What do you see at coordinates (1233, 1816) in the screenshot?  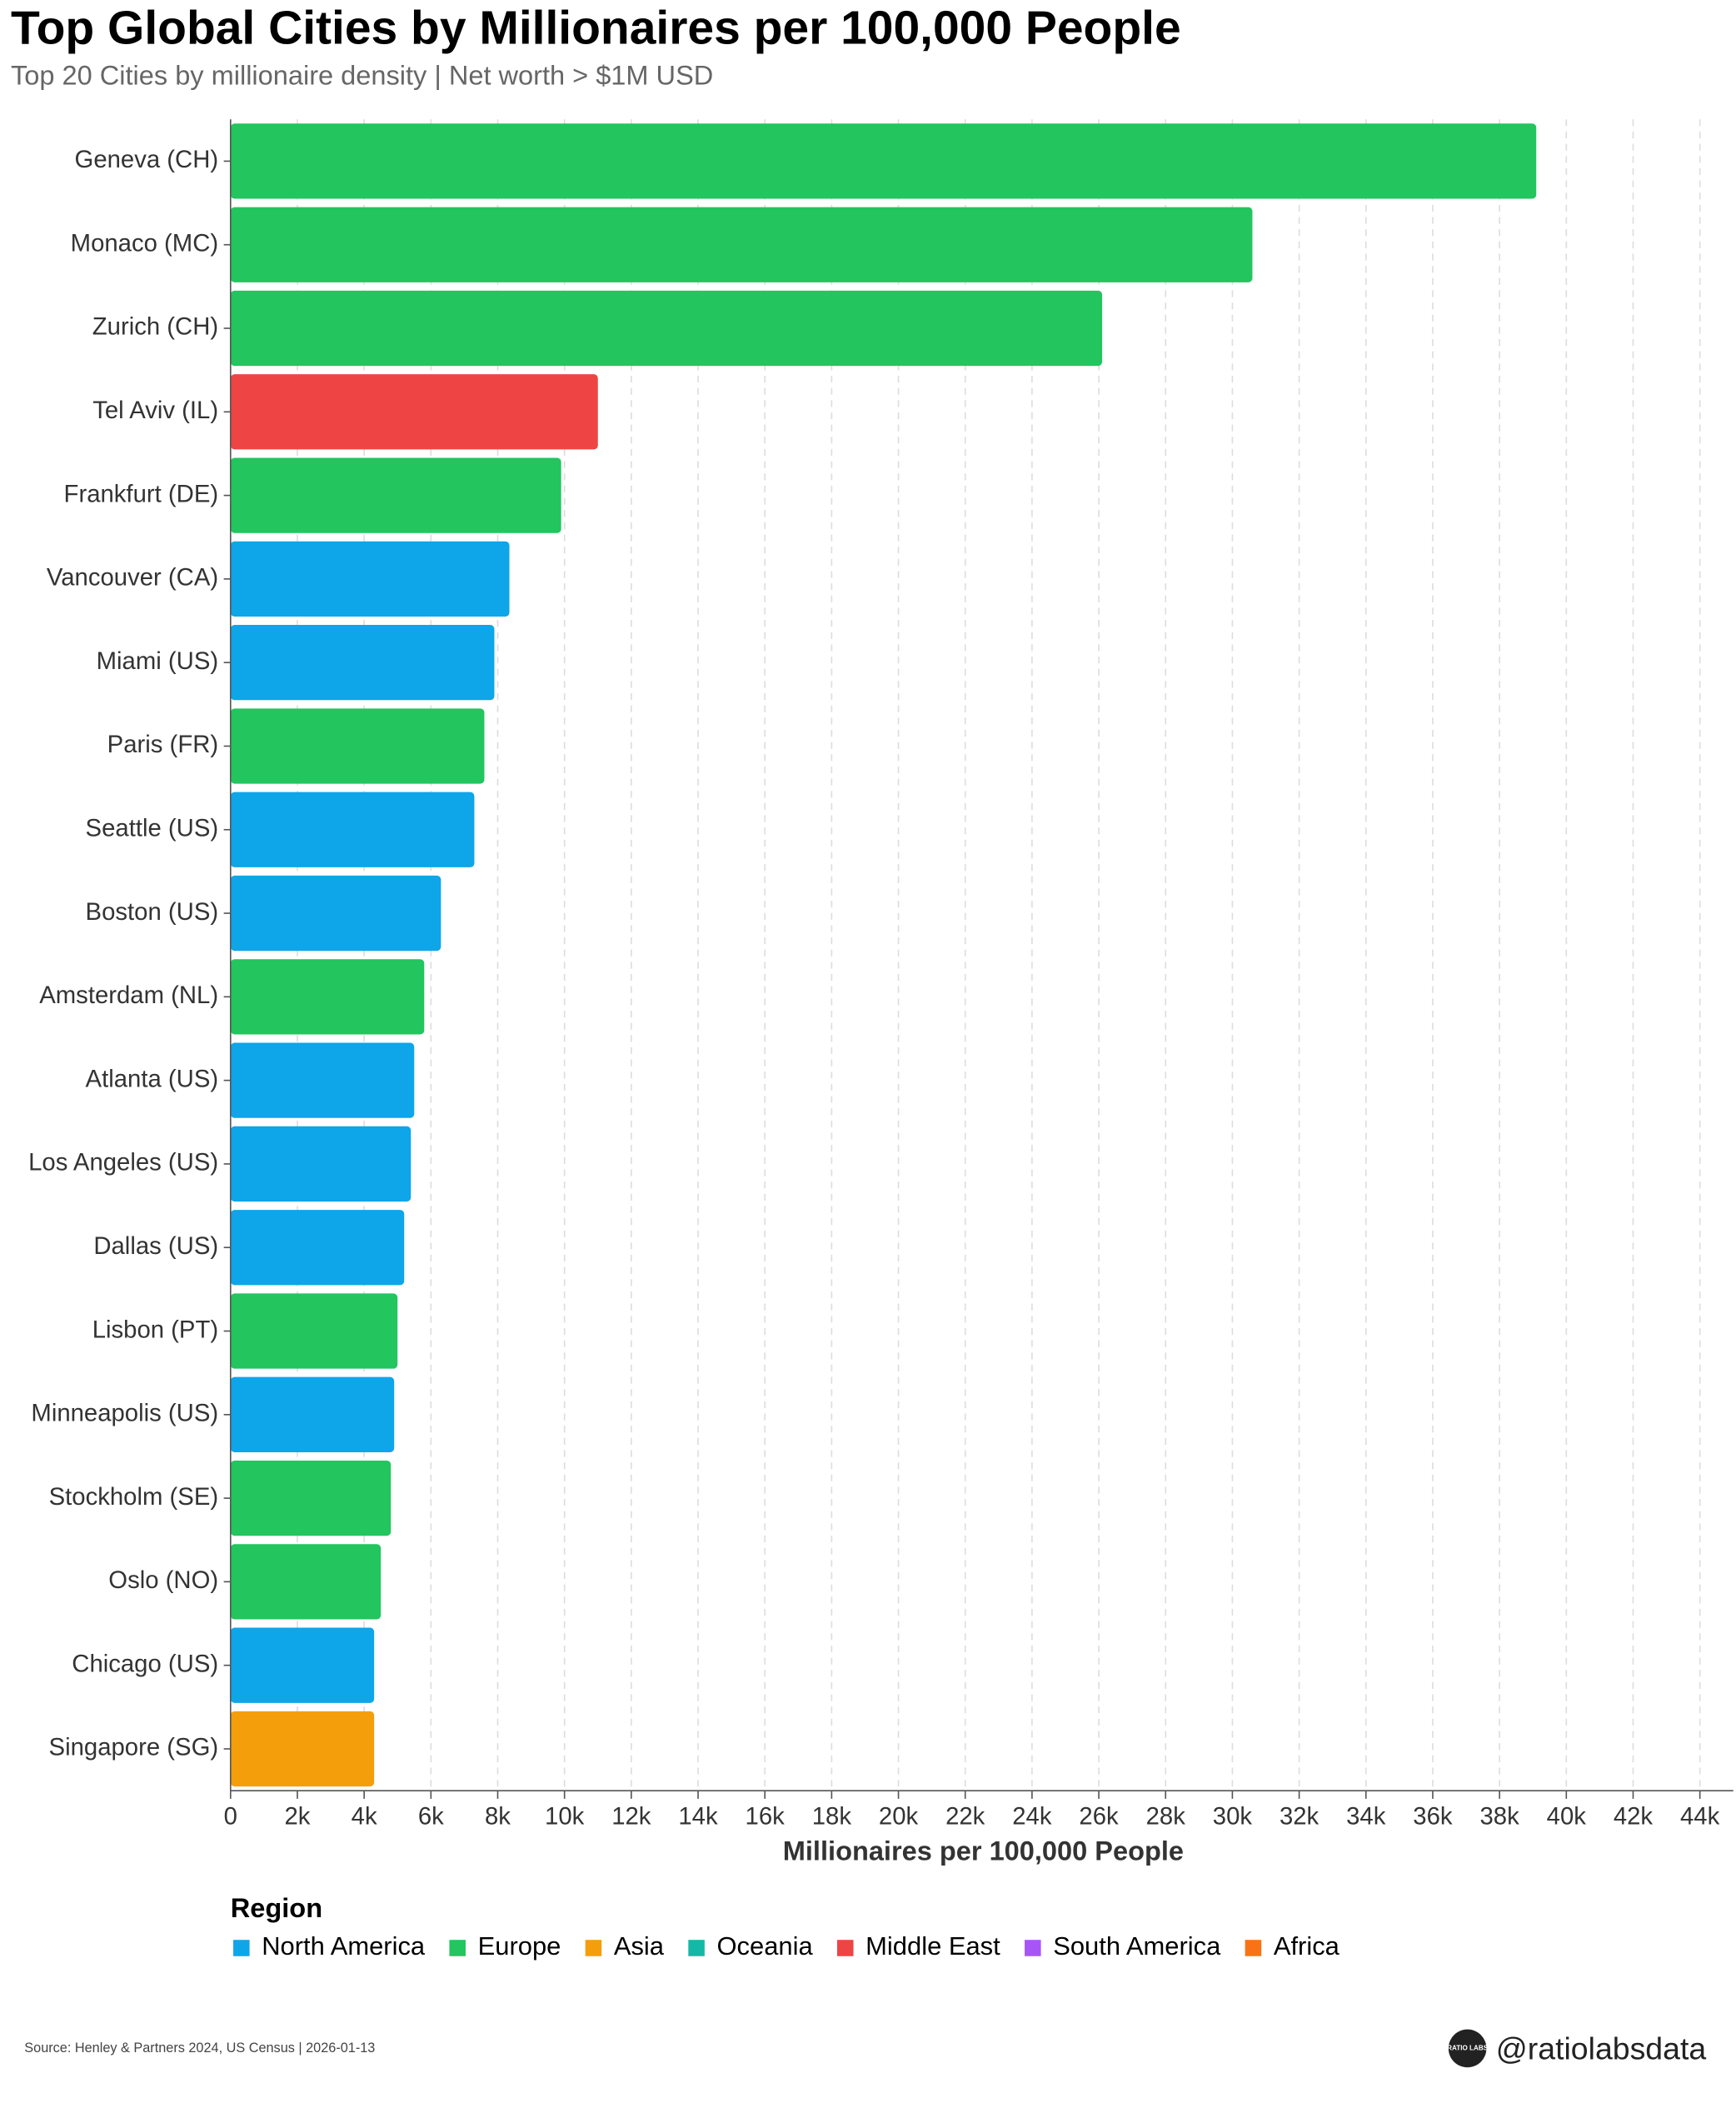 I see `x-tick-label: 30k` at bounding box center [1233, 1816].